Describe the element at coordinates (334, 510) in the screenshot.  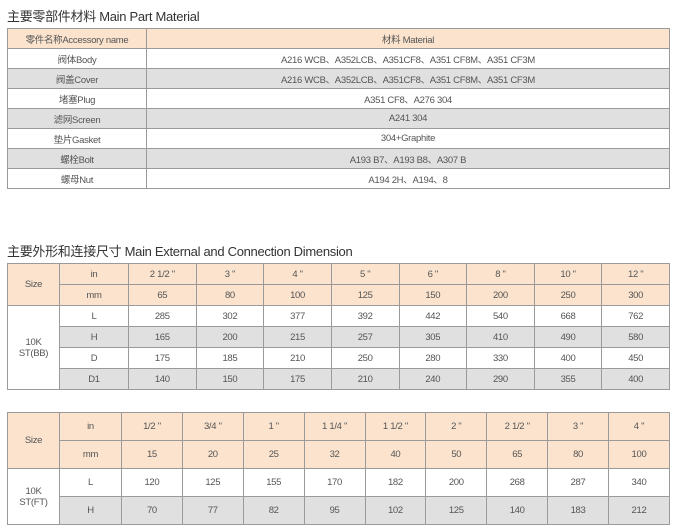
I see `dimension-value: 95` at that location.